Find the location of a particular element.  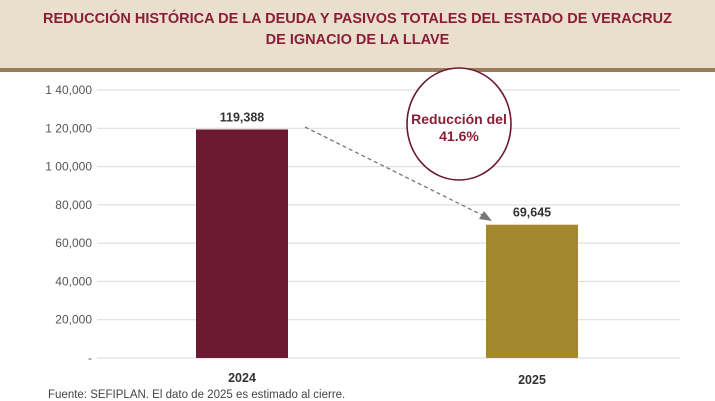

reduction-circle is located at coordinates (459, 124).